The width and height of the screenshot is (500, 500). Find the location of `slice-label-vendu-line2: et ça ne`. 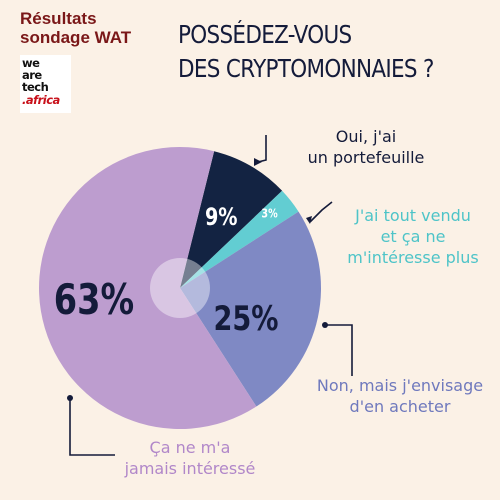

slice-label-vendu-line2: et ça ne is located at coordinates (413, 236).